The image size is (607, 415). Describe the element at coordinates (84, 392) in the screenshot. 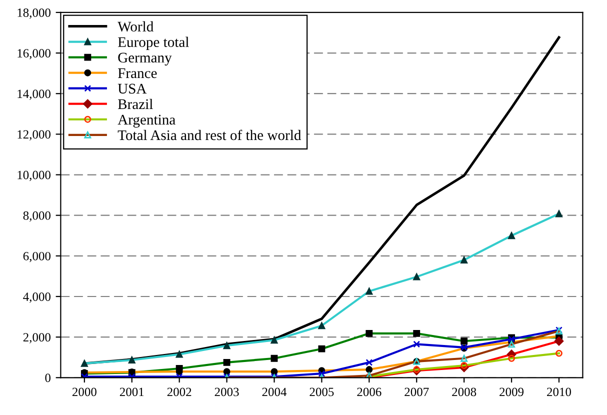

I see `x-tick-label: 2000` at that location.